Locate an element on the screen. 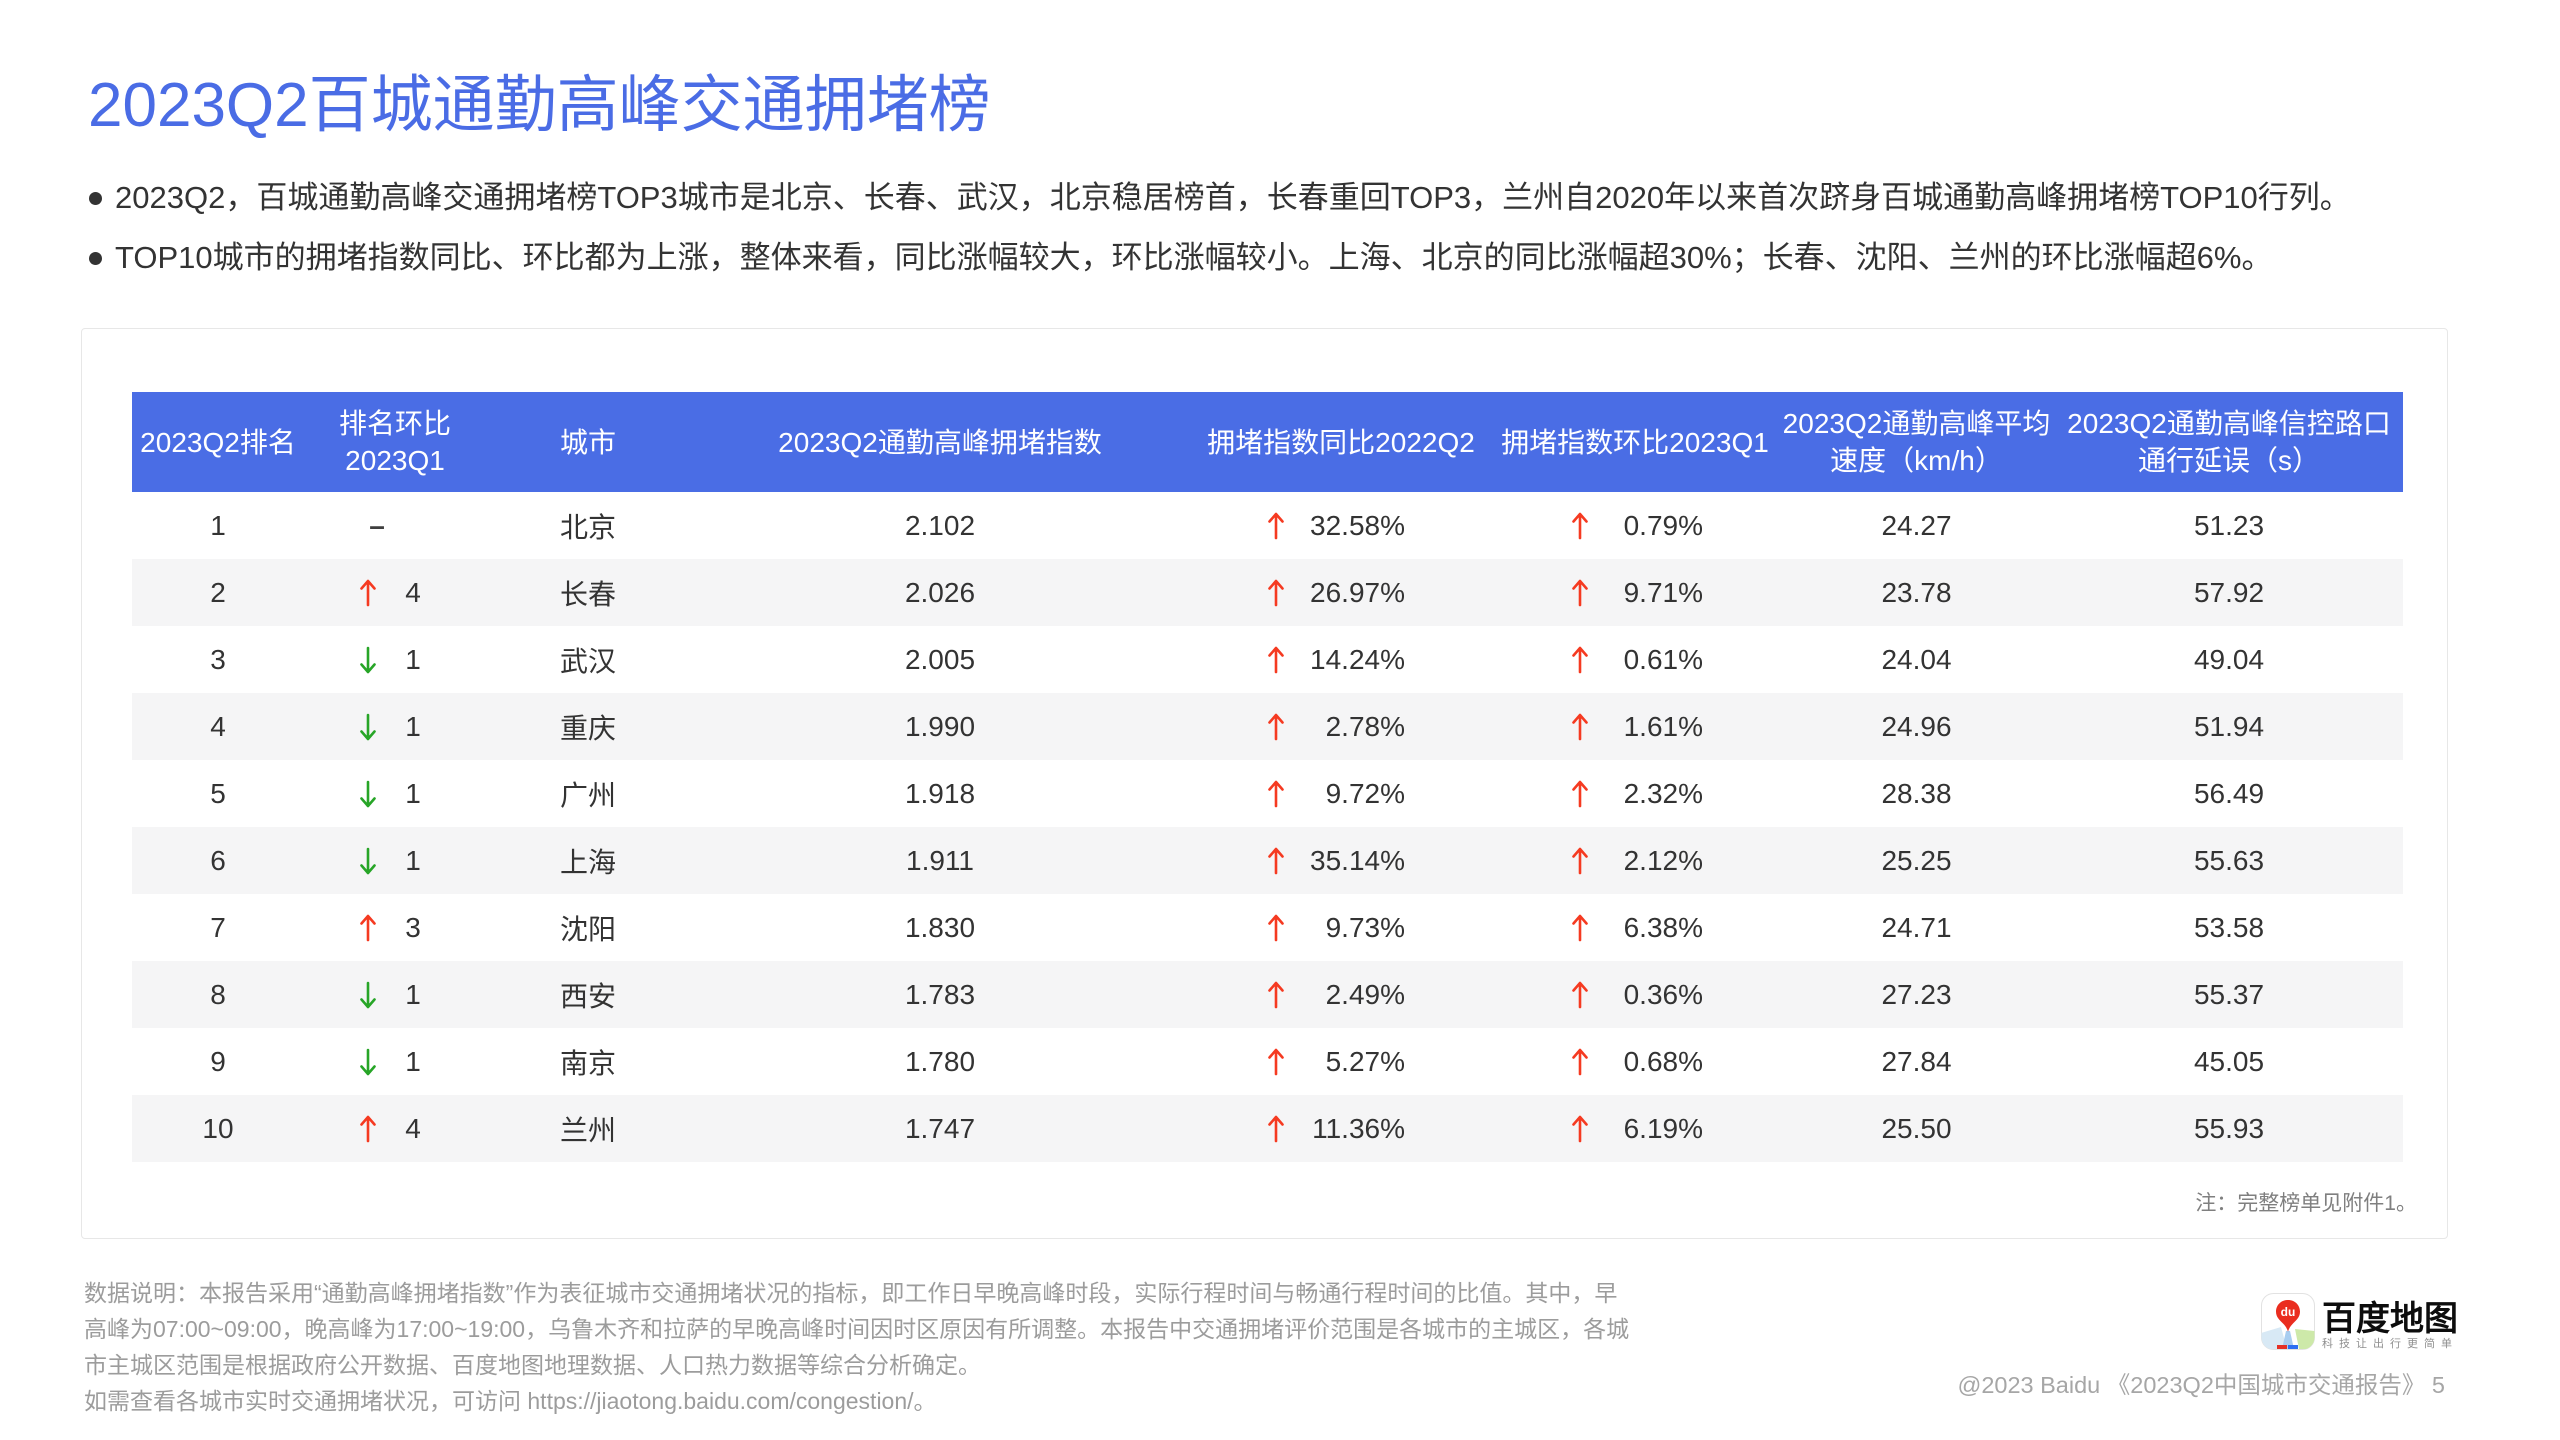 The image size is (2560, 1440). city-name: 重庆 is located at coordinates (587, 728).